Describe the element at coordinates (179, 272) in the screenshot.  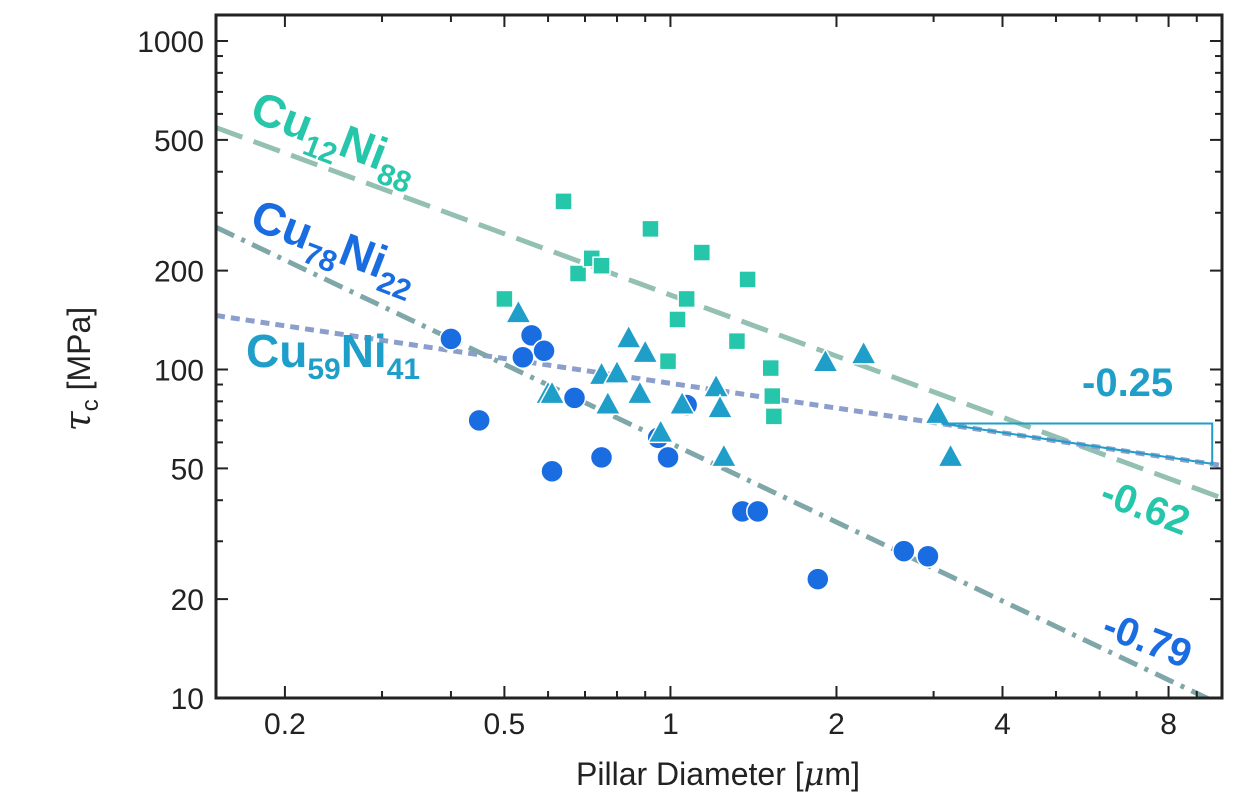
I see `y-tick-label: 200` at that location.